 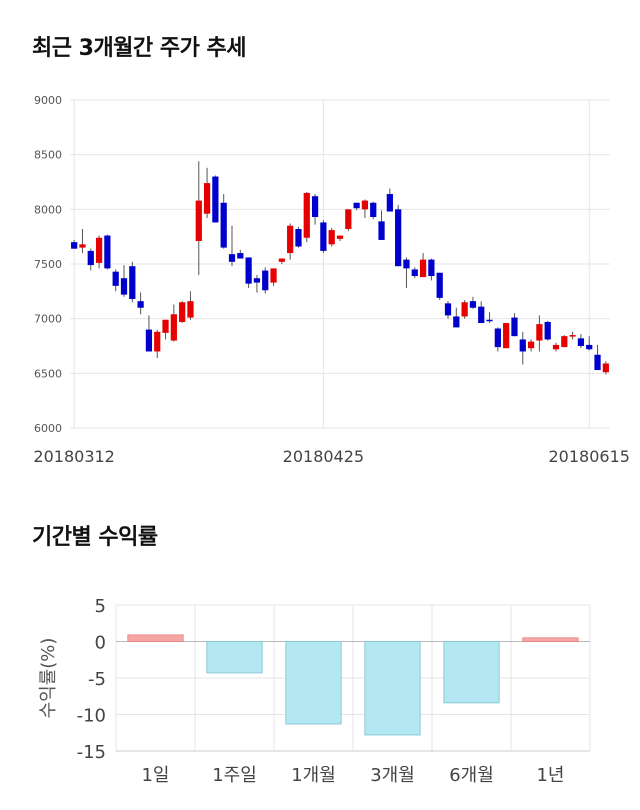 I want to click on category-label: 6개월, so click(x=471, y=775).